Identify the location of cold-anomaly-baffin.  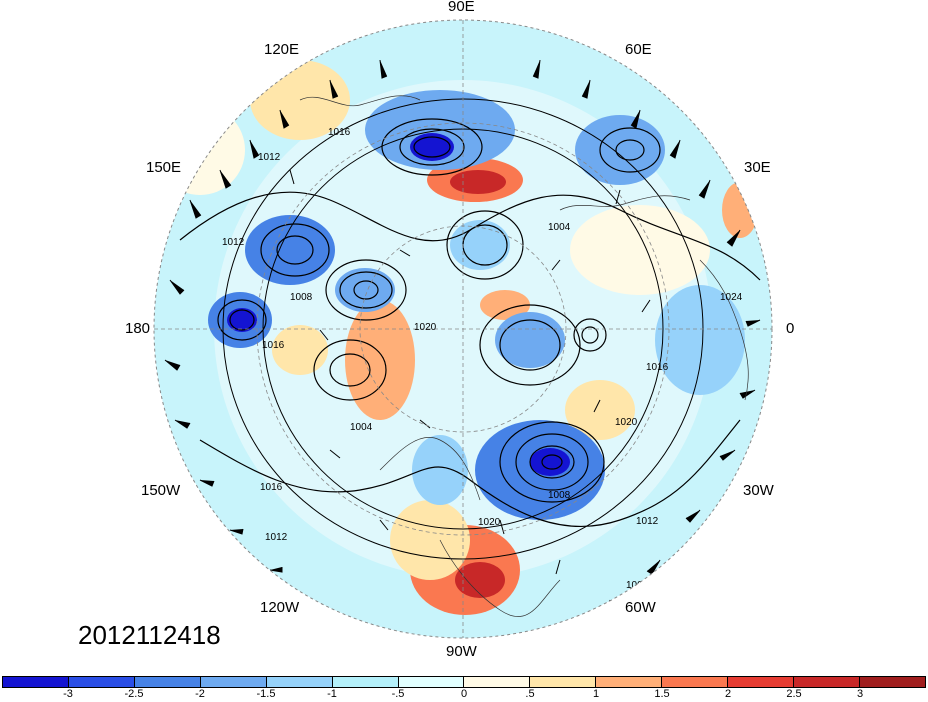
(530, 340).